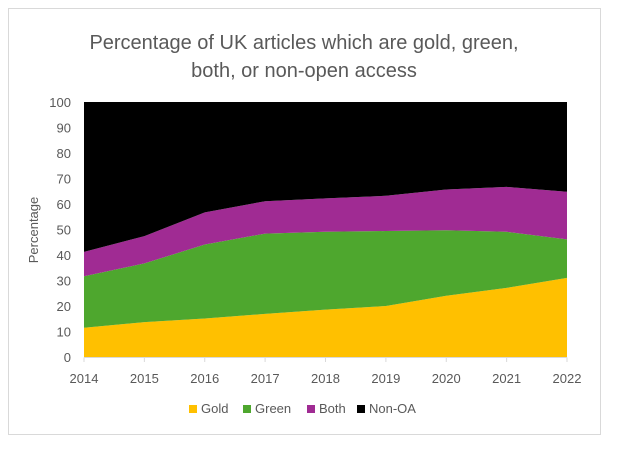 This screenshot has height=460, width=618. Describe the element at coordinates (84, 378) in the screenshot. I see `x-tick-label: 2014` at that location.